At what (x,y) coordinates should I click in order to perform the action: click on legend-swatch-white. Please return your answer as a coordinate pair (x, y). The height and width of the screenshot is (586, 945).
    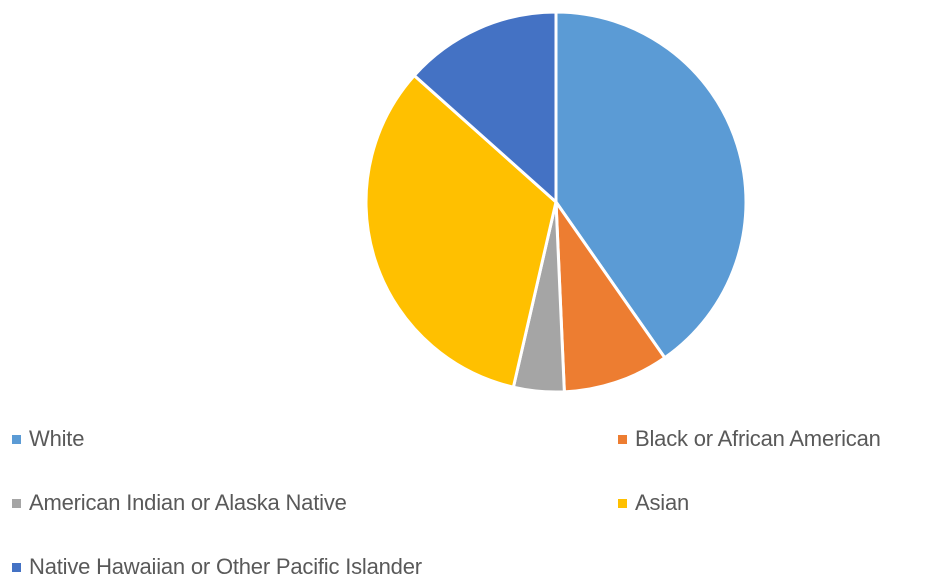
    Looking at the image, I should click on (16, 439).